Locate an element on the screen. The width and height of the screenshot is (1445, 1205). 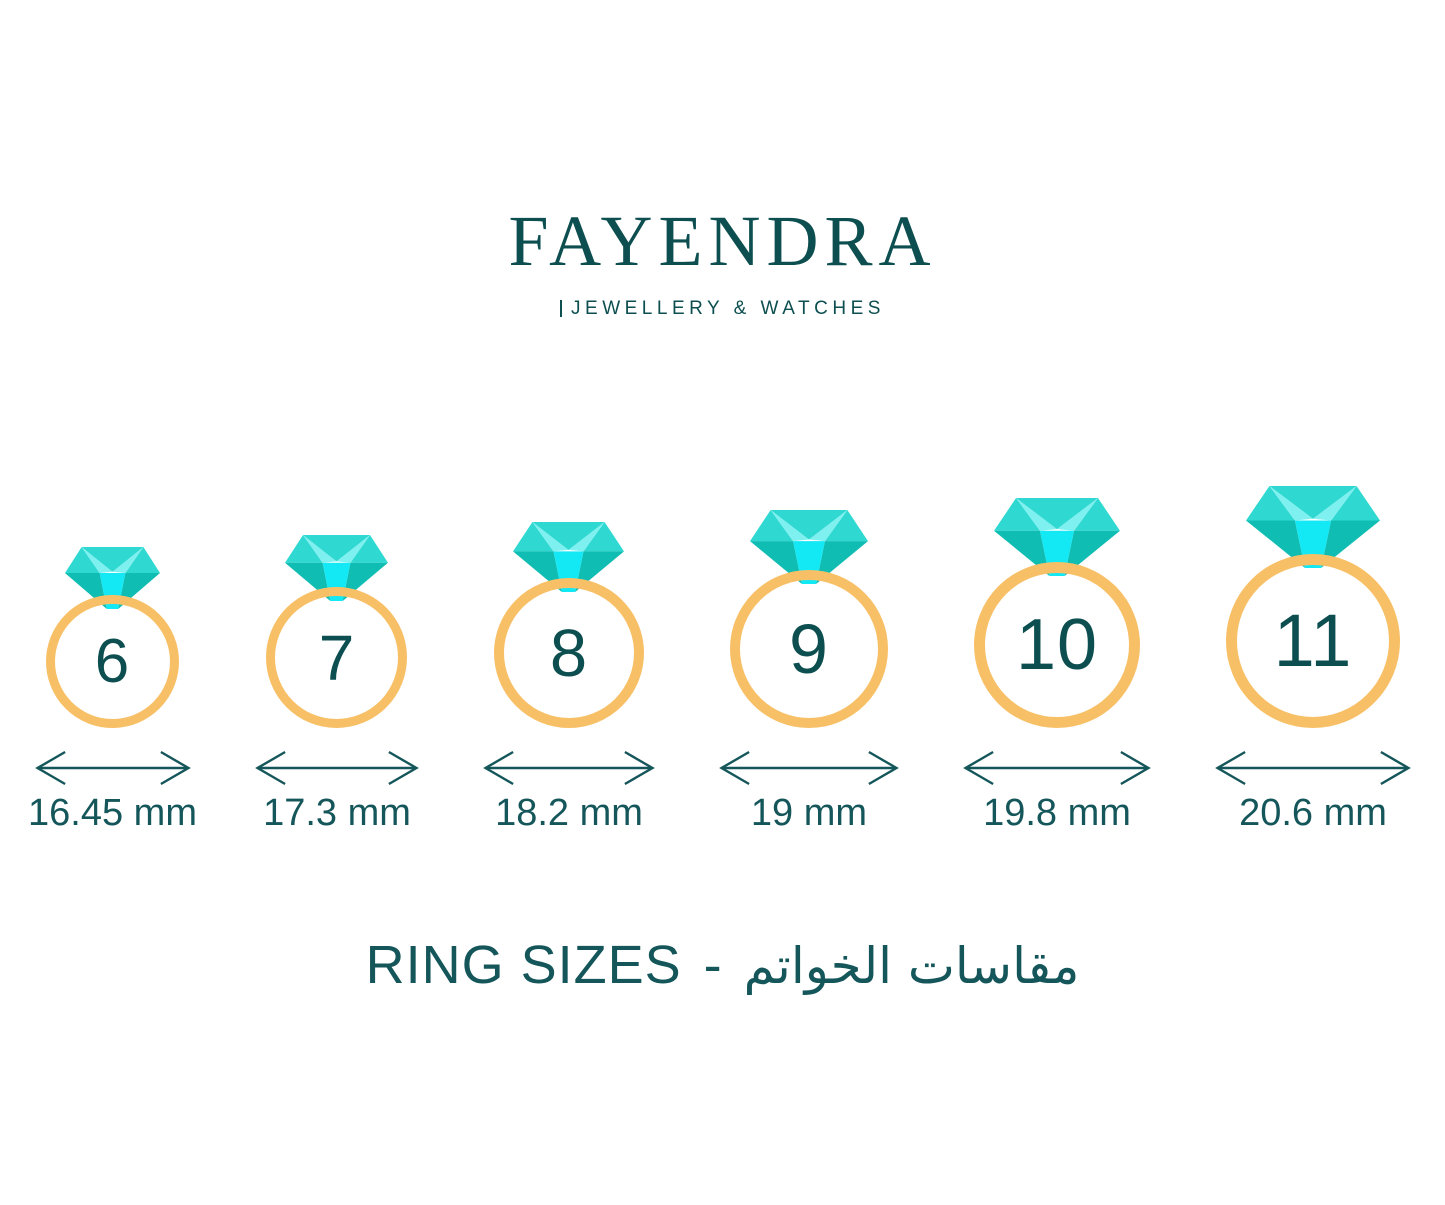
ring-size-item: 8 18.2 mm is located at coordinates (569, 642).